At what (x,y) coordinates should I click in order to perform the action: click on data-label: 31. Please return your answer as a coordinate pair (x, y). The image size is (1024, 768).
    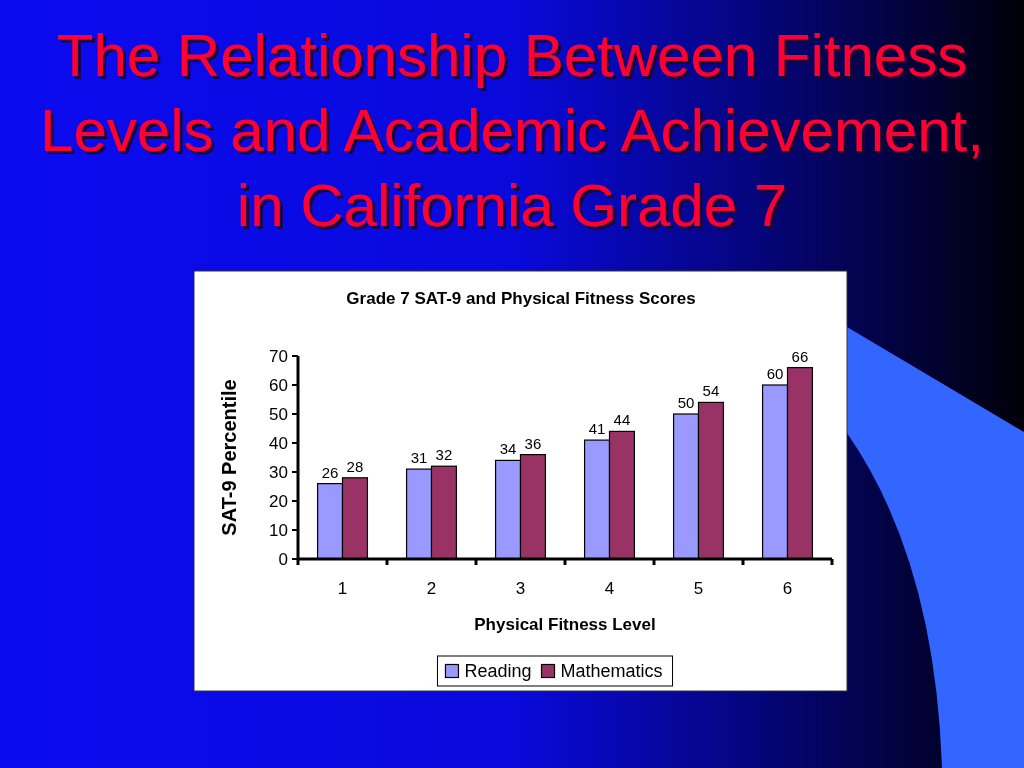
    Looking at the image, I should click on (419, 458).